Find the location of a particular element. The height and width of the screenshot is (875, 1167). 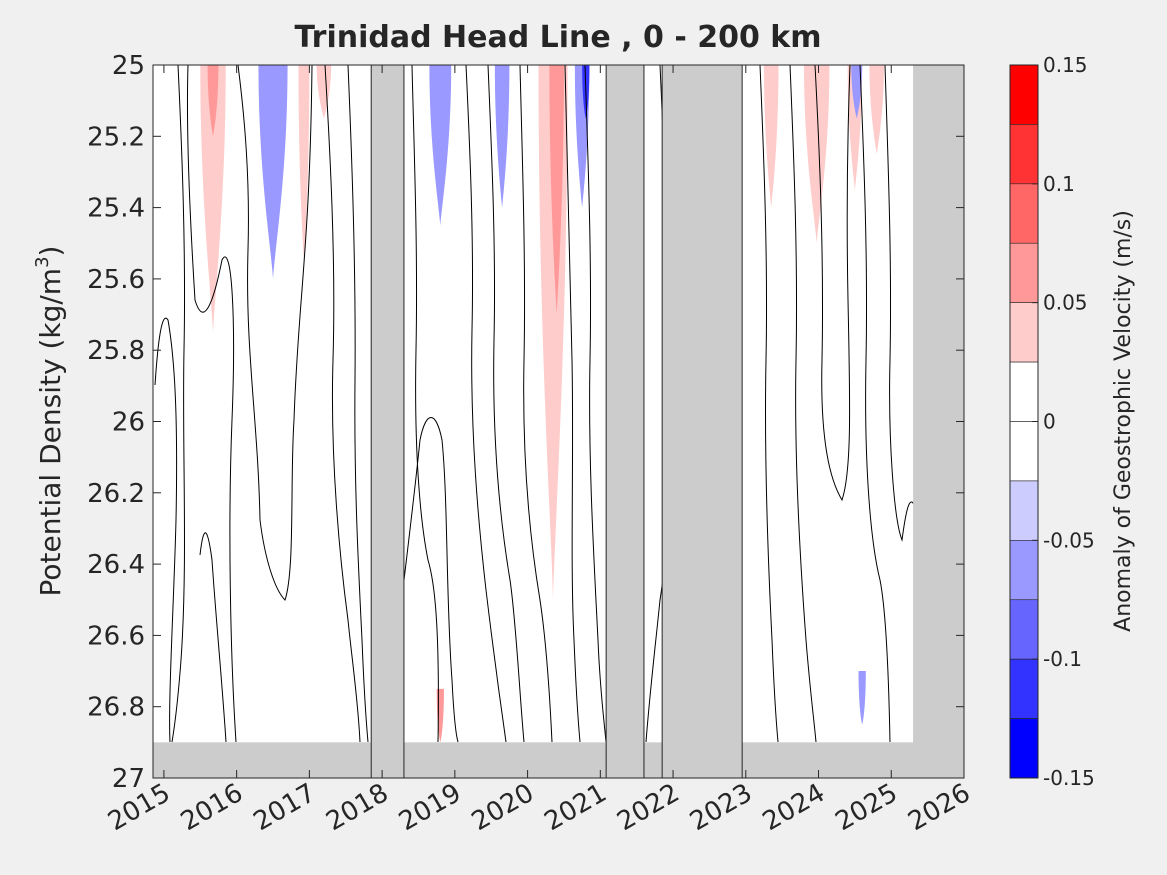

x-tick-label: 2019 is located at coordinates (430, 807).